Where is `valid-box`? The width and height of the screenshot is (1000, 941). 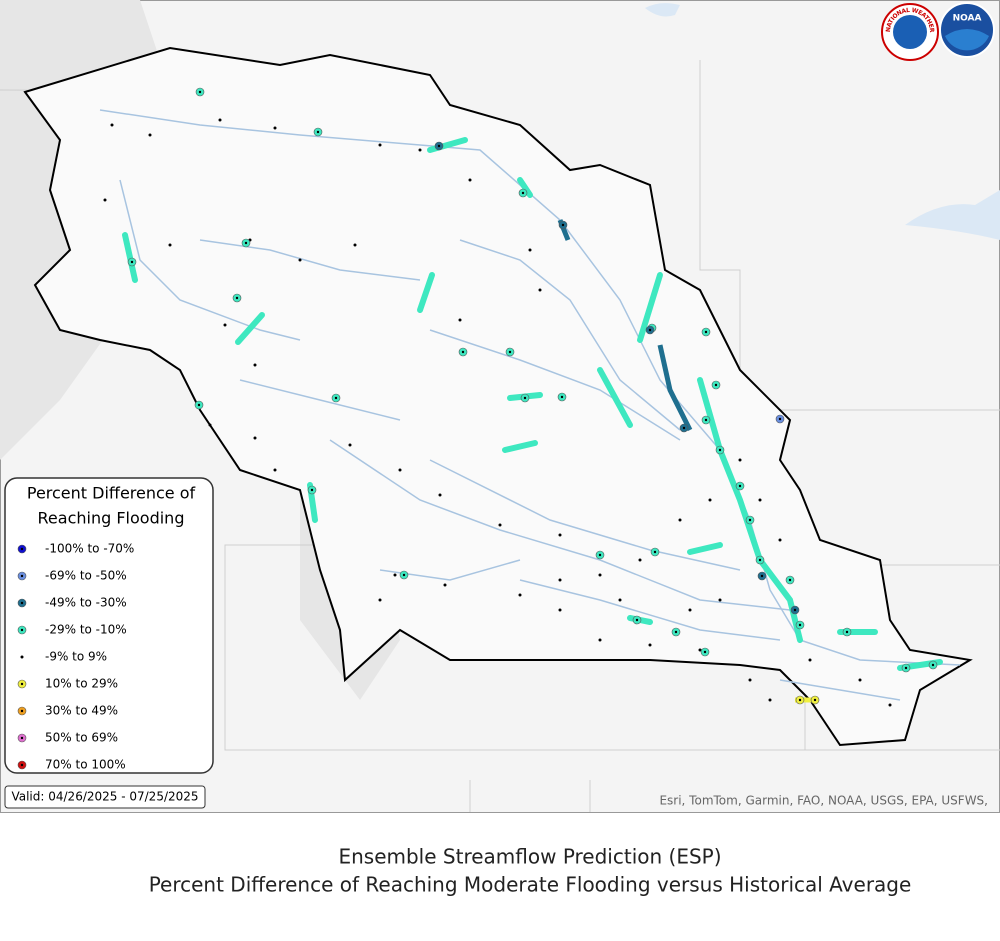
valid-box is located at coordinates (105, 797).